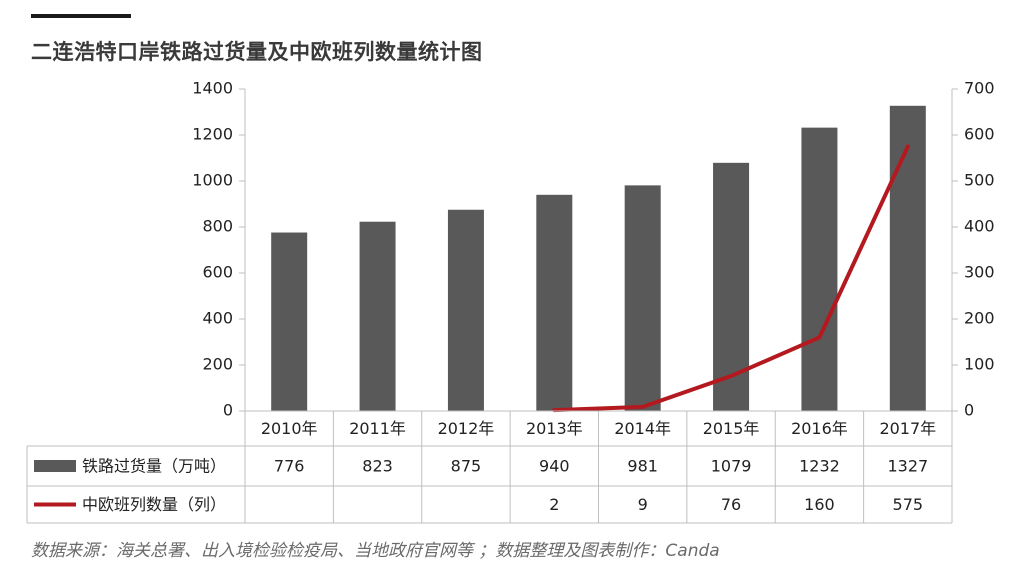 The image size is (1033, 569). What do you see at coordinates (908, 504) in the screenshot?
I see `line-data-label: 575` at bounding box center [908, 504].